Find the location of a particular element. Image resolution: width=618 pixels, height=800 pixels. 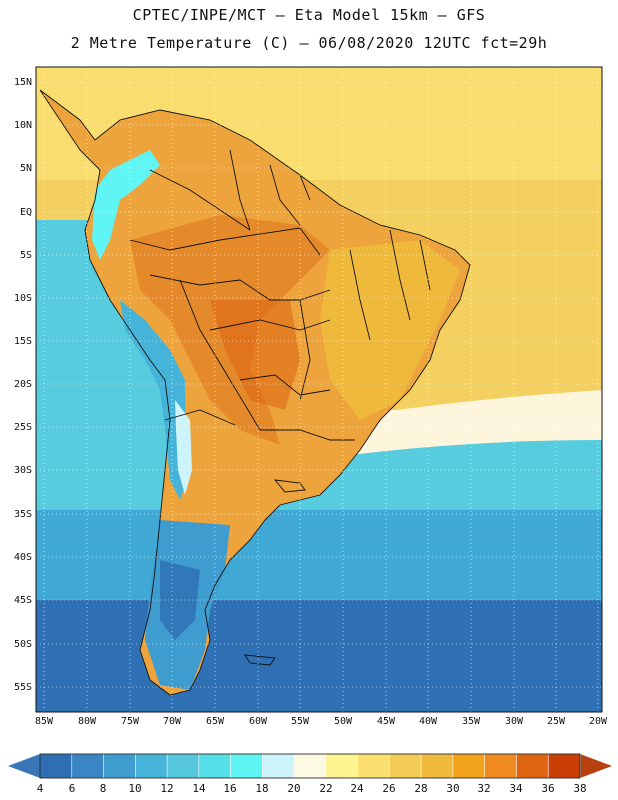

colorbar-high-arrow is located at coordinates (596, 766).